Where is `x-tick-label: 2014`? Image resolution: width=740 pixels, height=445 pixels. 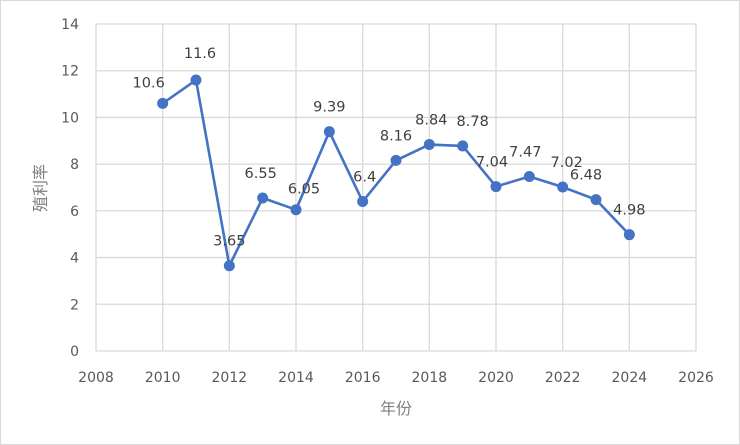
x-tick-label: 2014 is located at coordinates (296, 378).